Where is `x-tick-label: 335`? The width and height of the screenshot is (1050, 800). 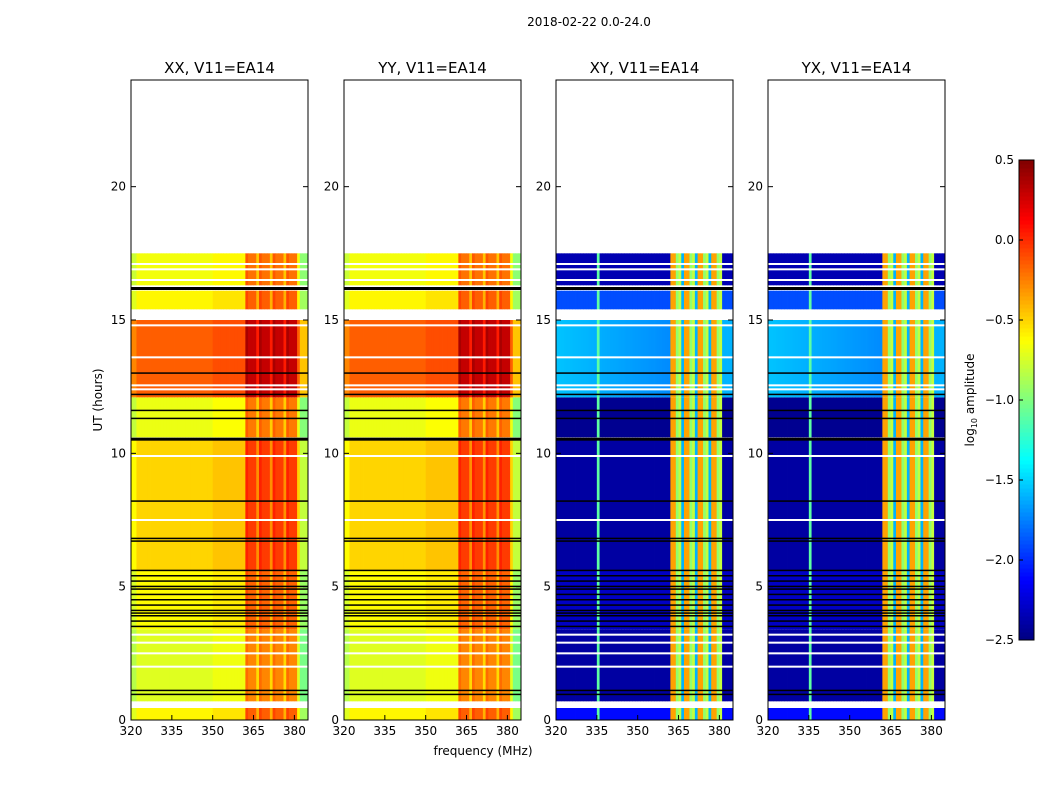 x-tick-label: 335 is located at coordinates (596, 731).